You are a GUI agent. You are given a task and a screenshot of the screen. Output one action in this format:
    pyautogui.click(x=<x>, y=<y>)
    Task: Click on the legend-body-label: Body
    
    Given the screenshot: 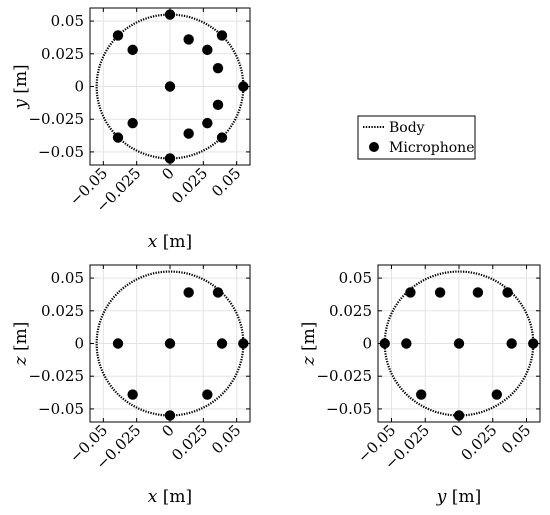 What is the action you would take?
    pyautogui.click(x=407, y=128)
    